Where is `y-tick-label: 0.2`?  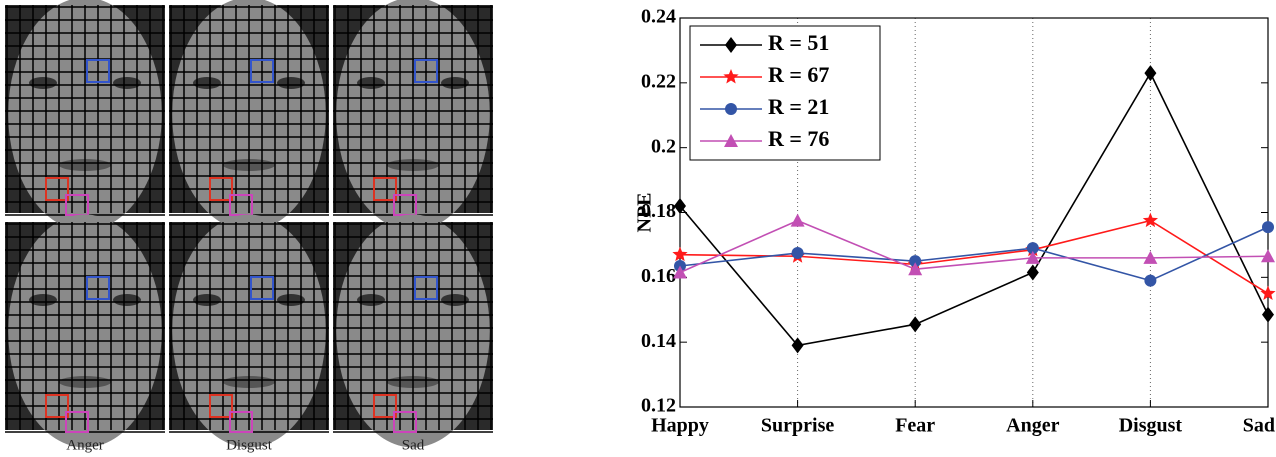
y-tick-label: 0.2 is located at coordinates (663, 146).